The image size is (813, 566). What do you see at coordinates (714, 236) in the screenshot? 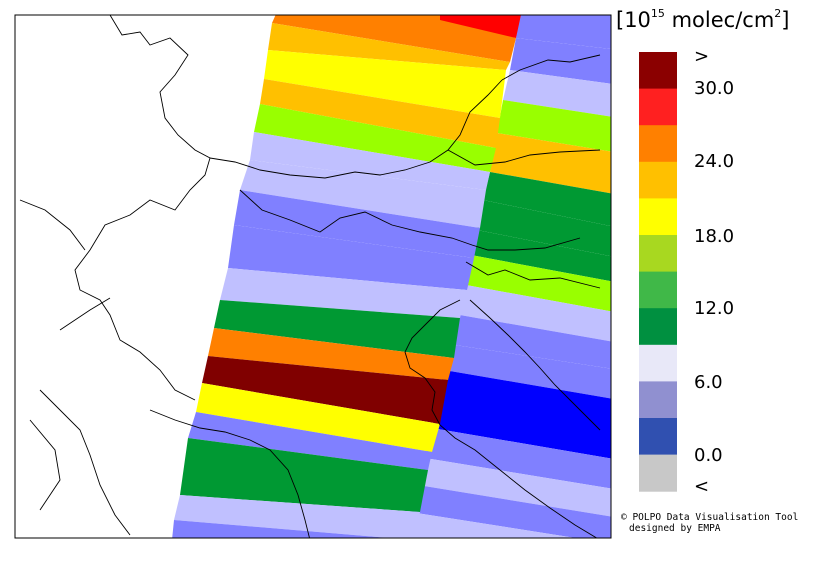
I see `colorbar-label-18: 18.0` at bounding box center [714, 236].